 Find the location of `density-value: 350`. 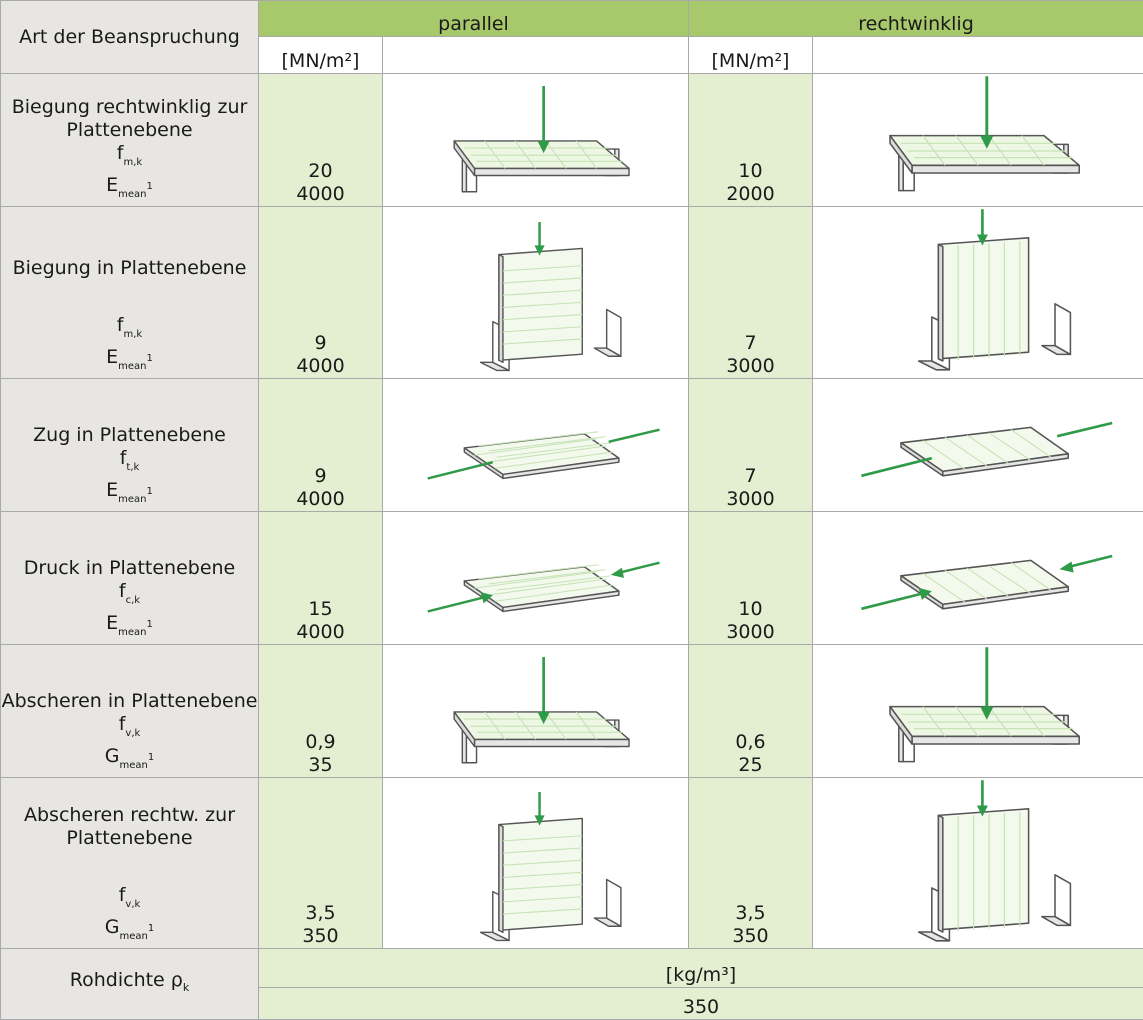

density-value: 350 is located at coordinates (701, 1004).